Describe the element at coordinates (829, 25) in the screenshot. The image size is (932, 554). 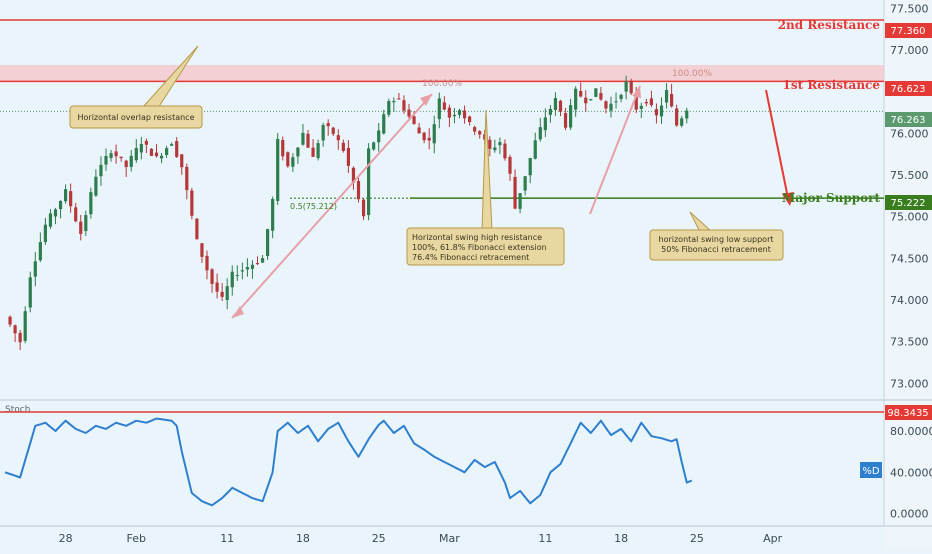
I see `second-resistance-label: 2nd Resistance` at that location.